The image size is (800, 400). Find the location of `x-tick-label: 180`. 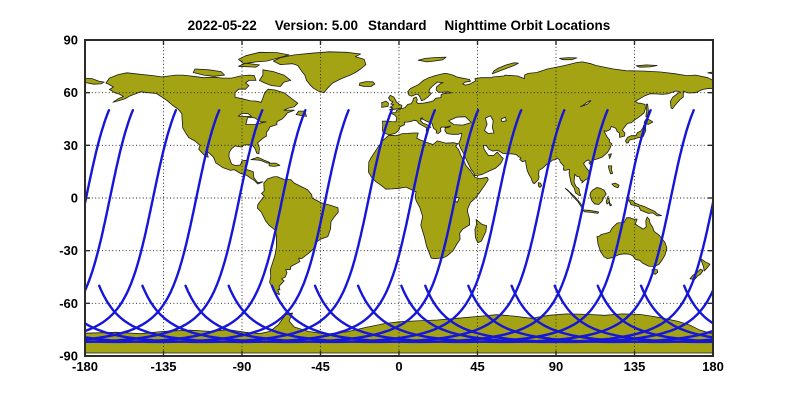

x-tick-label: 180 is located at coordinates (713, 366).